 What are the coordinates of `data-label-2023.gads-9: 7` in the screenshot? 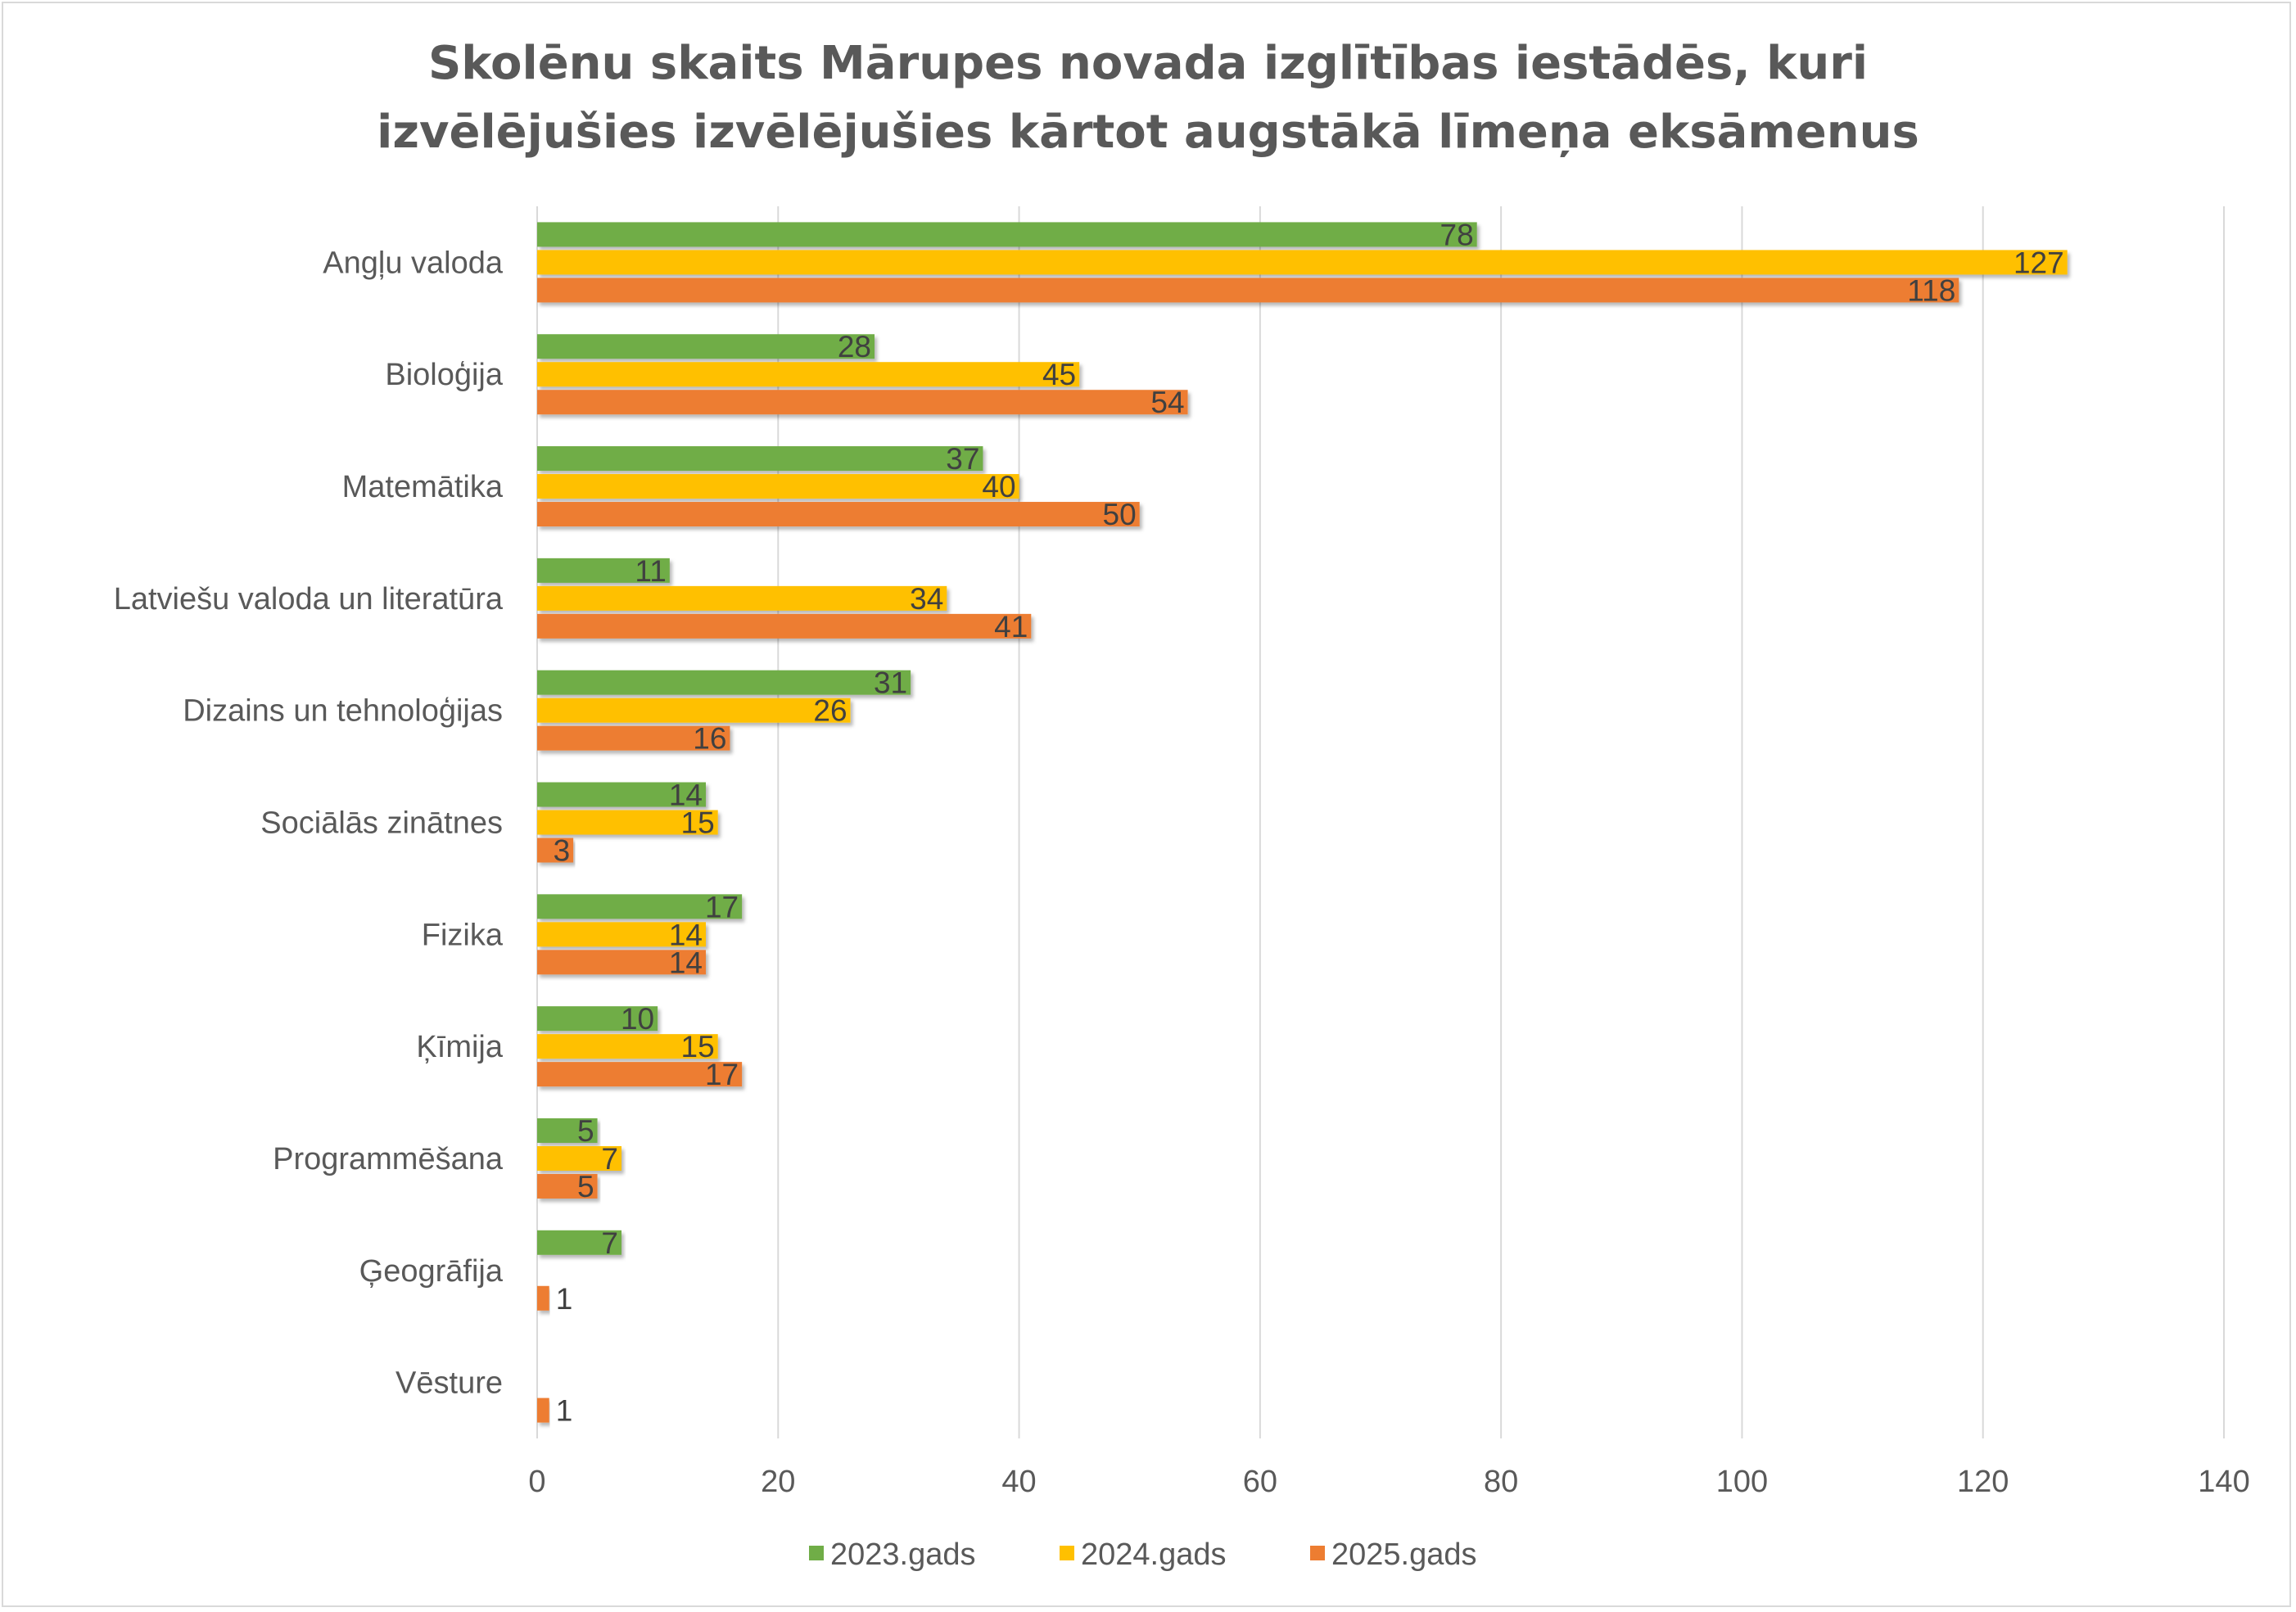 It's located at (610, 1243).